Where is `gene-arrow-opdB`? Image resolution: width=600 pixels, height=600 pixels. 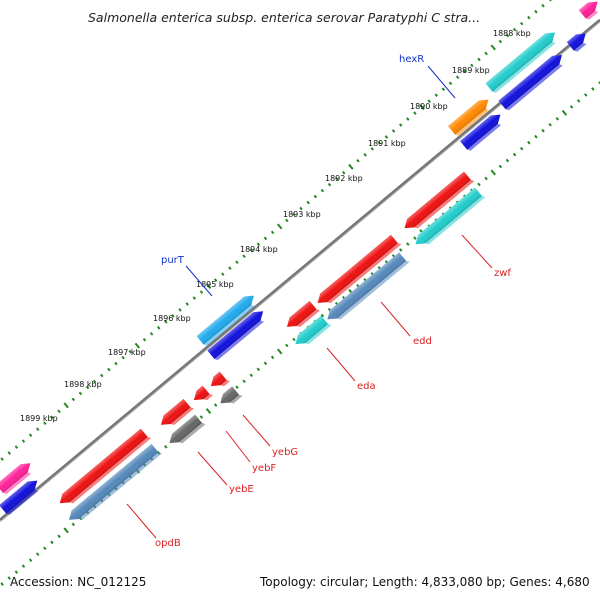
gene-arrow-opdB is located at coordinates (104, 468).